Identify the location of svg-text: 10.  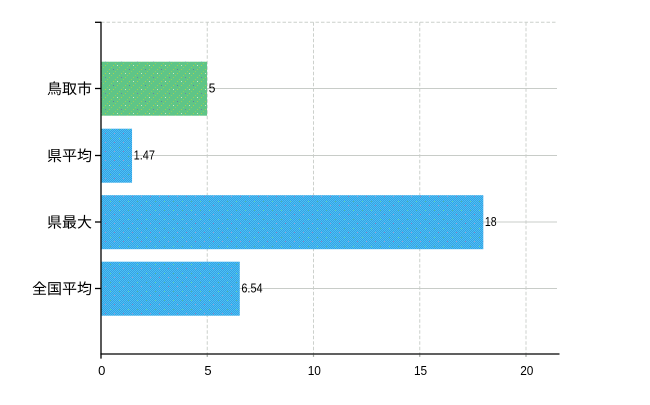
(314, 370).